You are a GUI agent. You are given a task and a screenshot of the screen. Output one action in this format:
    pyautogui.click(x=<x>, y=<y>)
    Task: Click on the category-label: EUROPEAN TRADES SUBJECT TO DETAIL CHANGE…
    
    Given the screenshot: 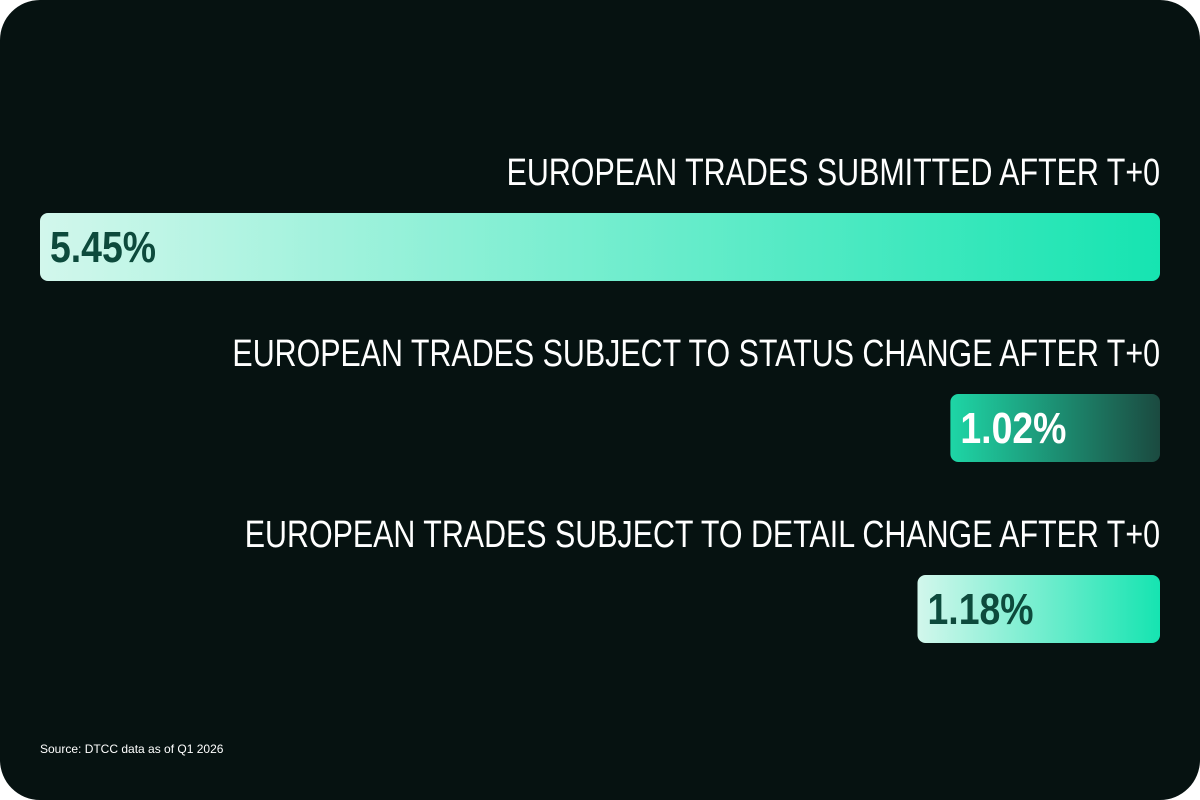 What is the action you would take?
    pyautogui.click(x=702, y=535)
    